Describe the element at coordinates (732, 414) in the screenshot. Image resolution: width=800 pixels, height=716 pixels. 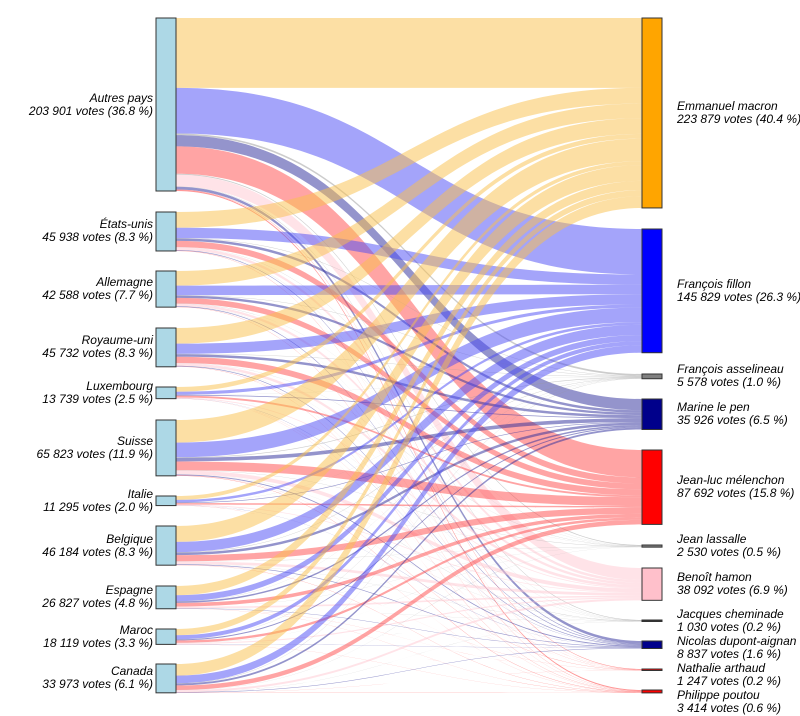
I see `right-node-label: Marine le pen 35 926 votes (6.5 %)` at that location.